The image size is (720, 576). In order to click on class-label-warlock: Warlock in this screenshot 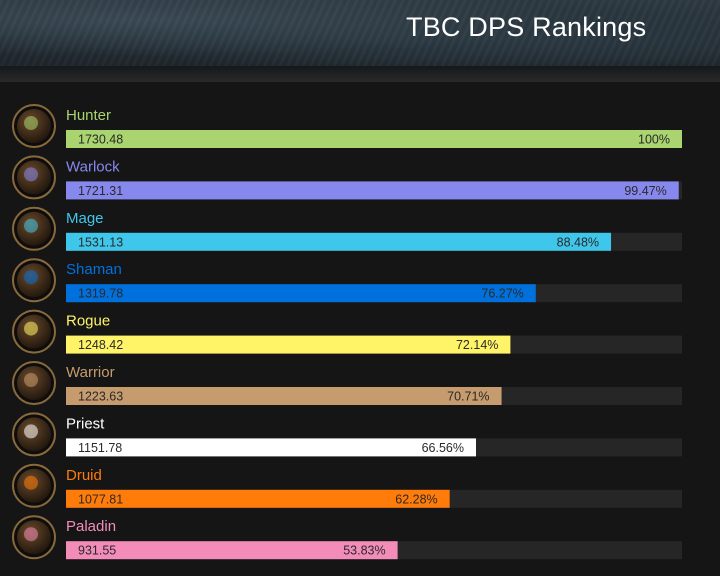, I will do `click(93, 166)`.